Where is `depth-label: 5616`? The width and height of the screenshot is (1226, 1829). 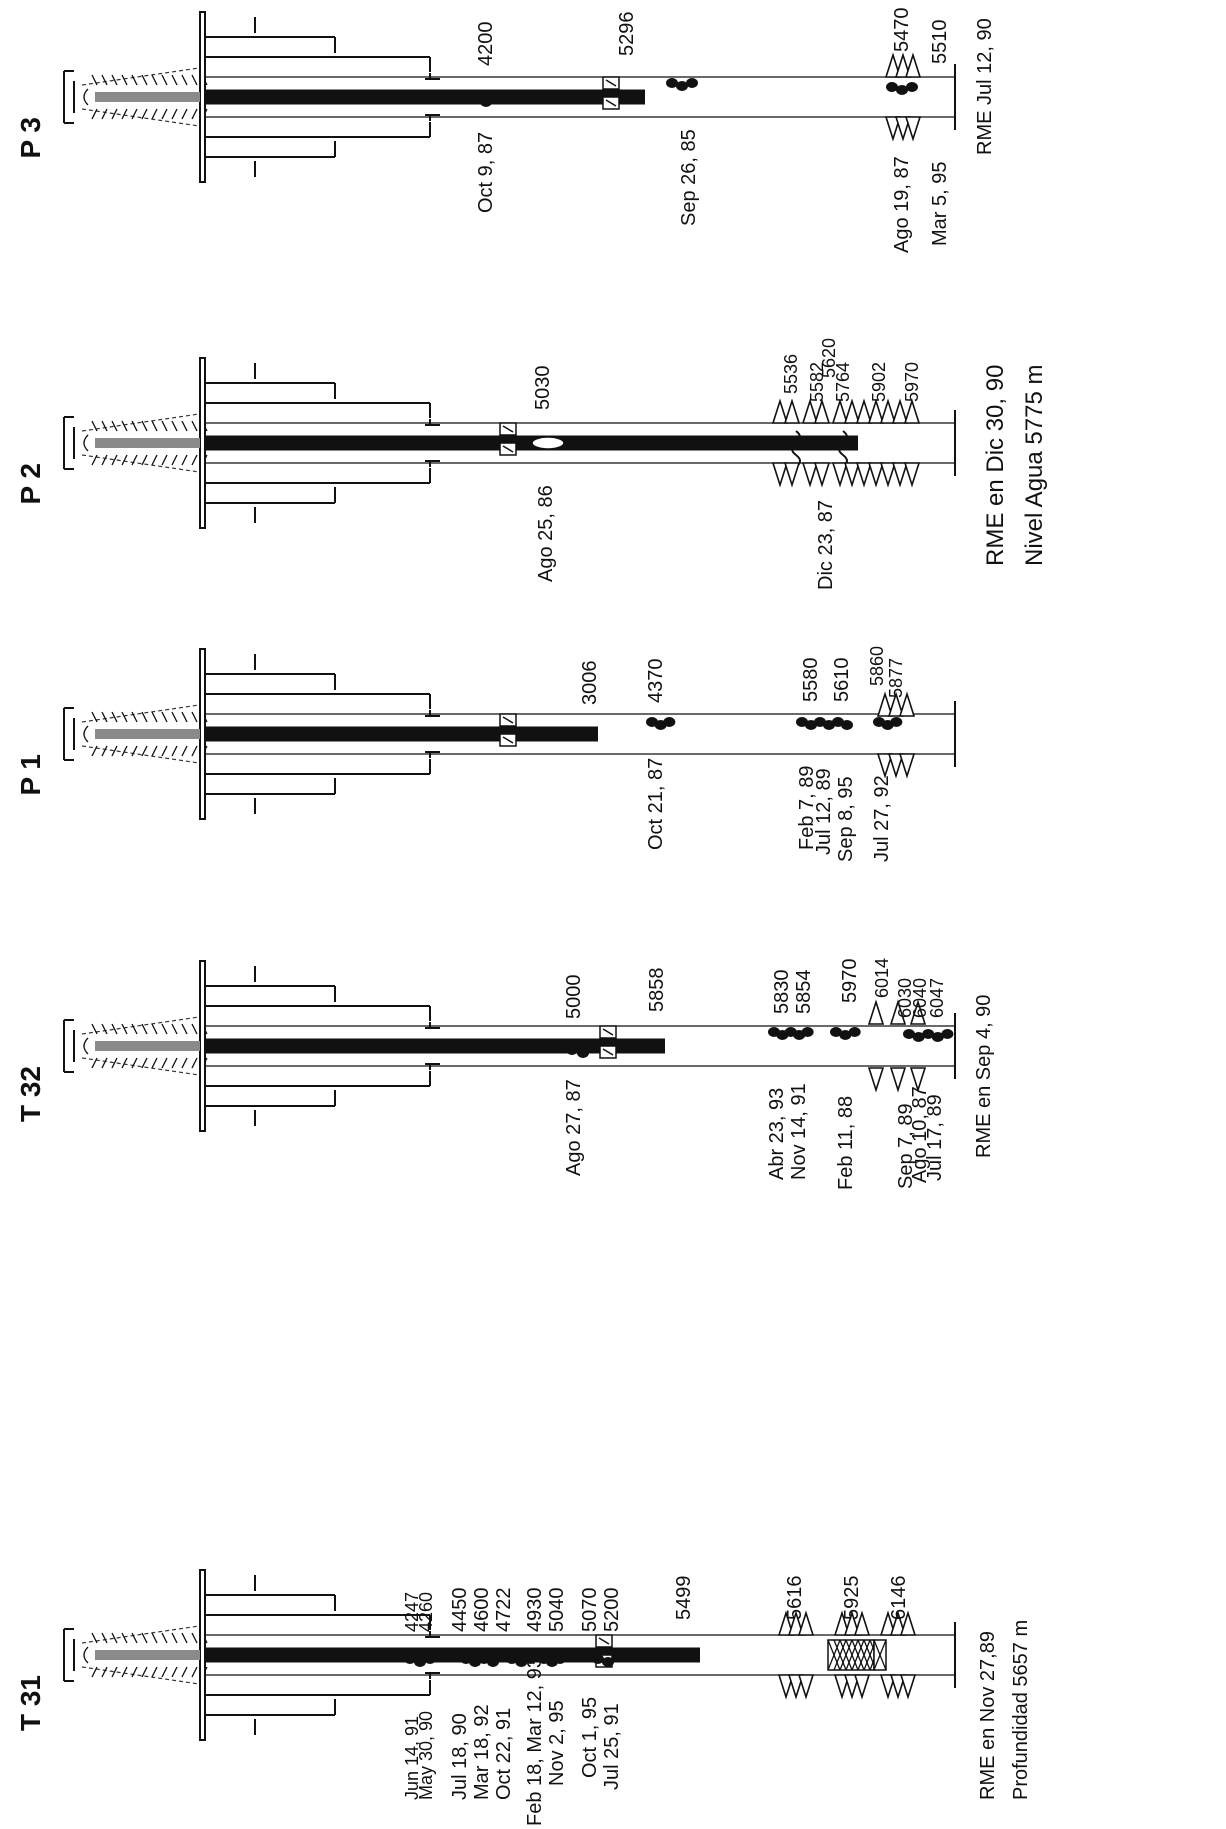
depth-label: 5616 is located at coordinates (795, 1598).